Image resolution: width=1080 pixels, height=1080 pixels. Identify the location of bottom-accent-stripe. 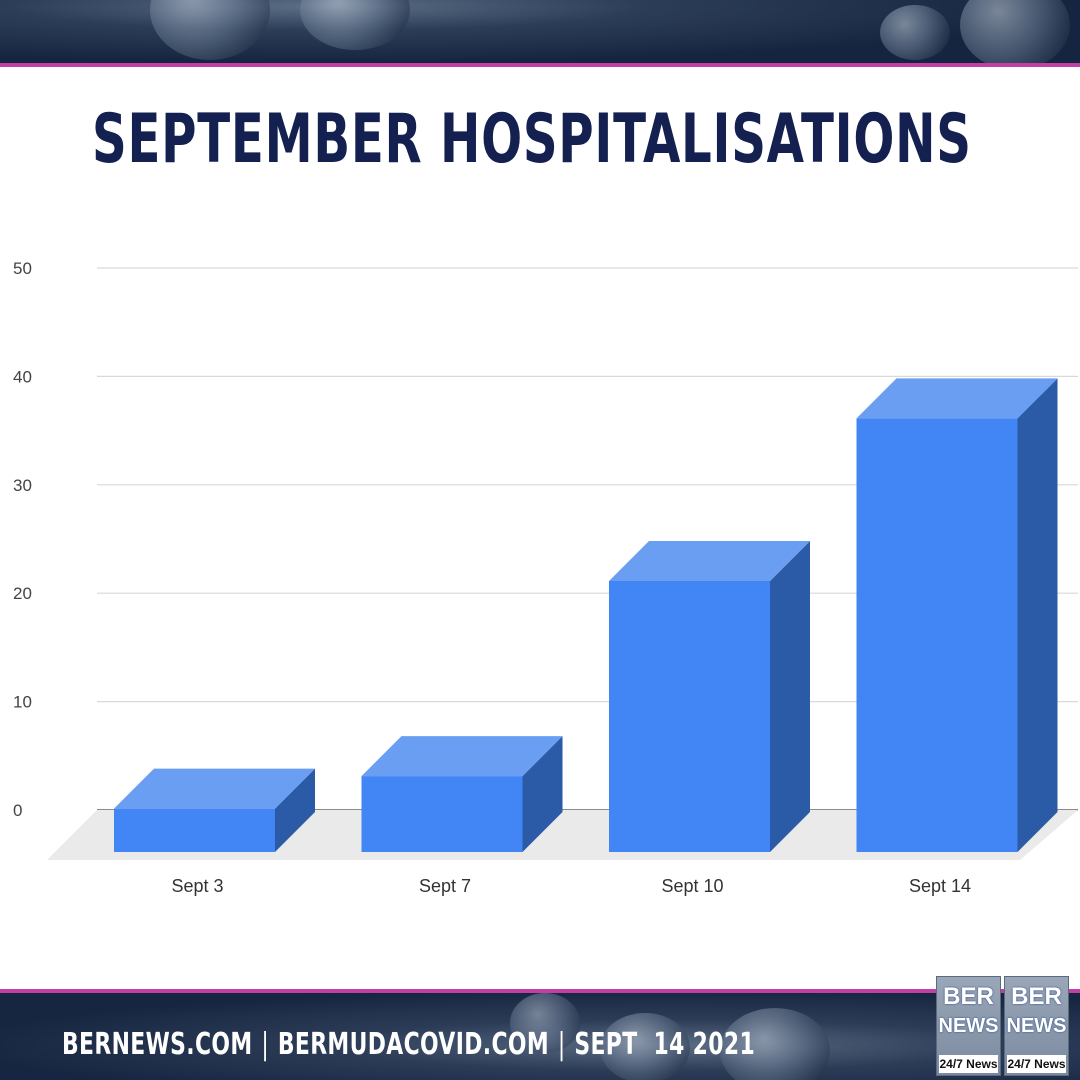
(540, 991).